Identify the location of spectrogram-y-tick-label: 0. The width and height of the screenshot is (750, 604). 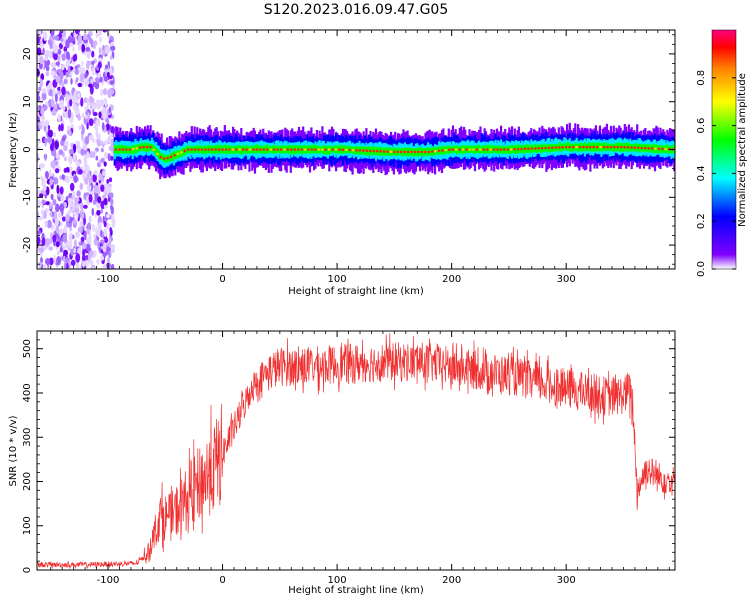
(27, 149).